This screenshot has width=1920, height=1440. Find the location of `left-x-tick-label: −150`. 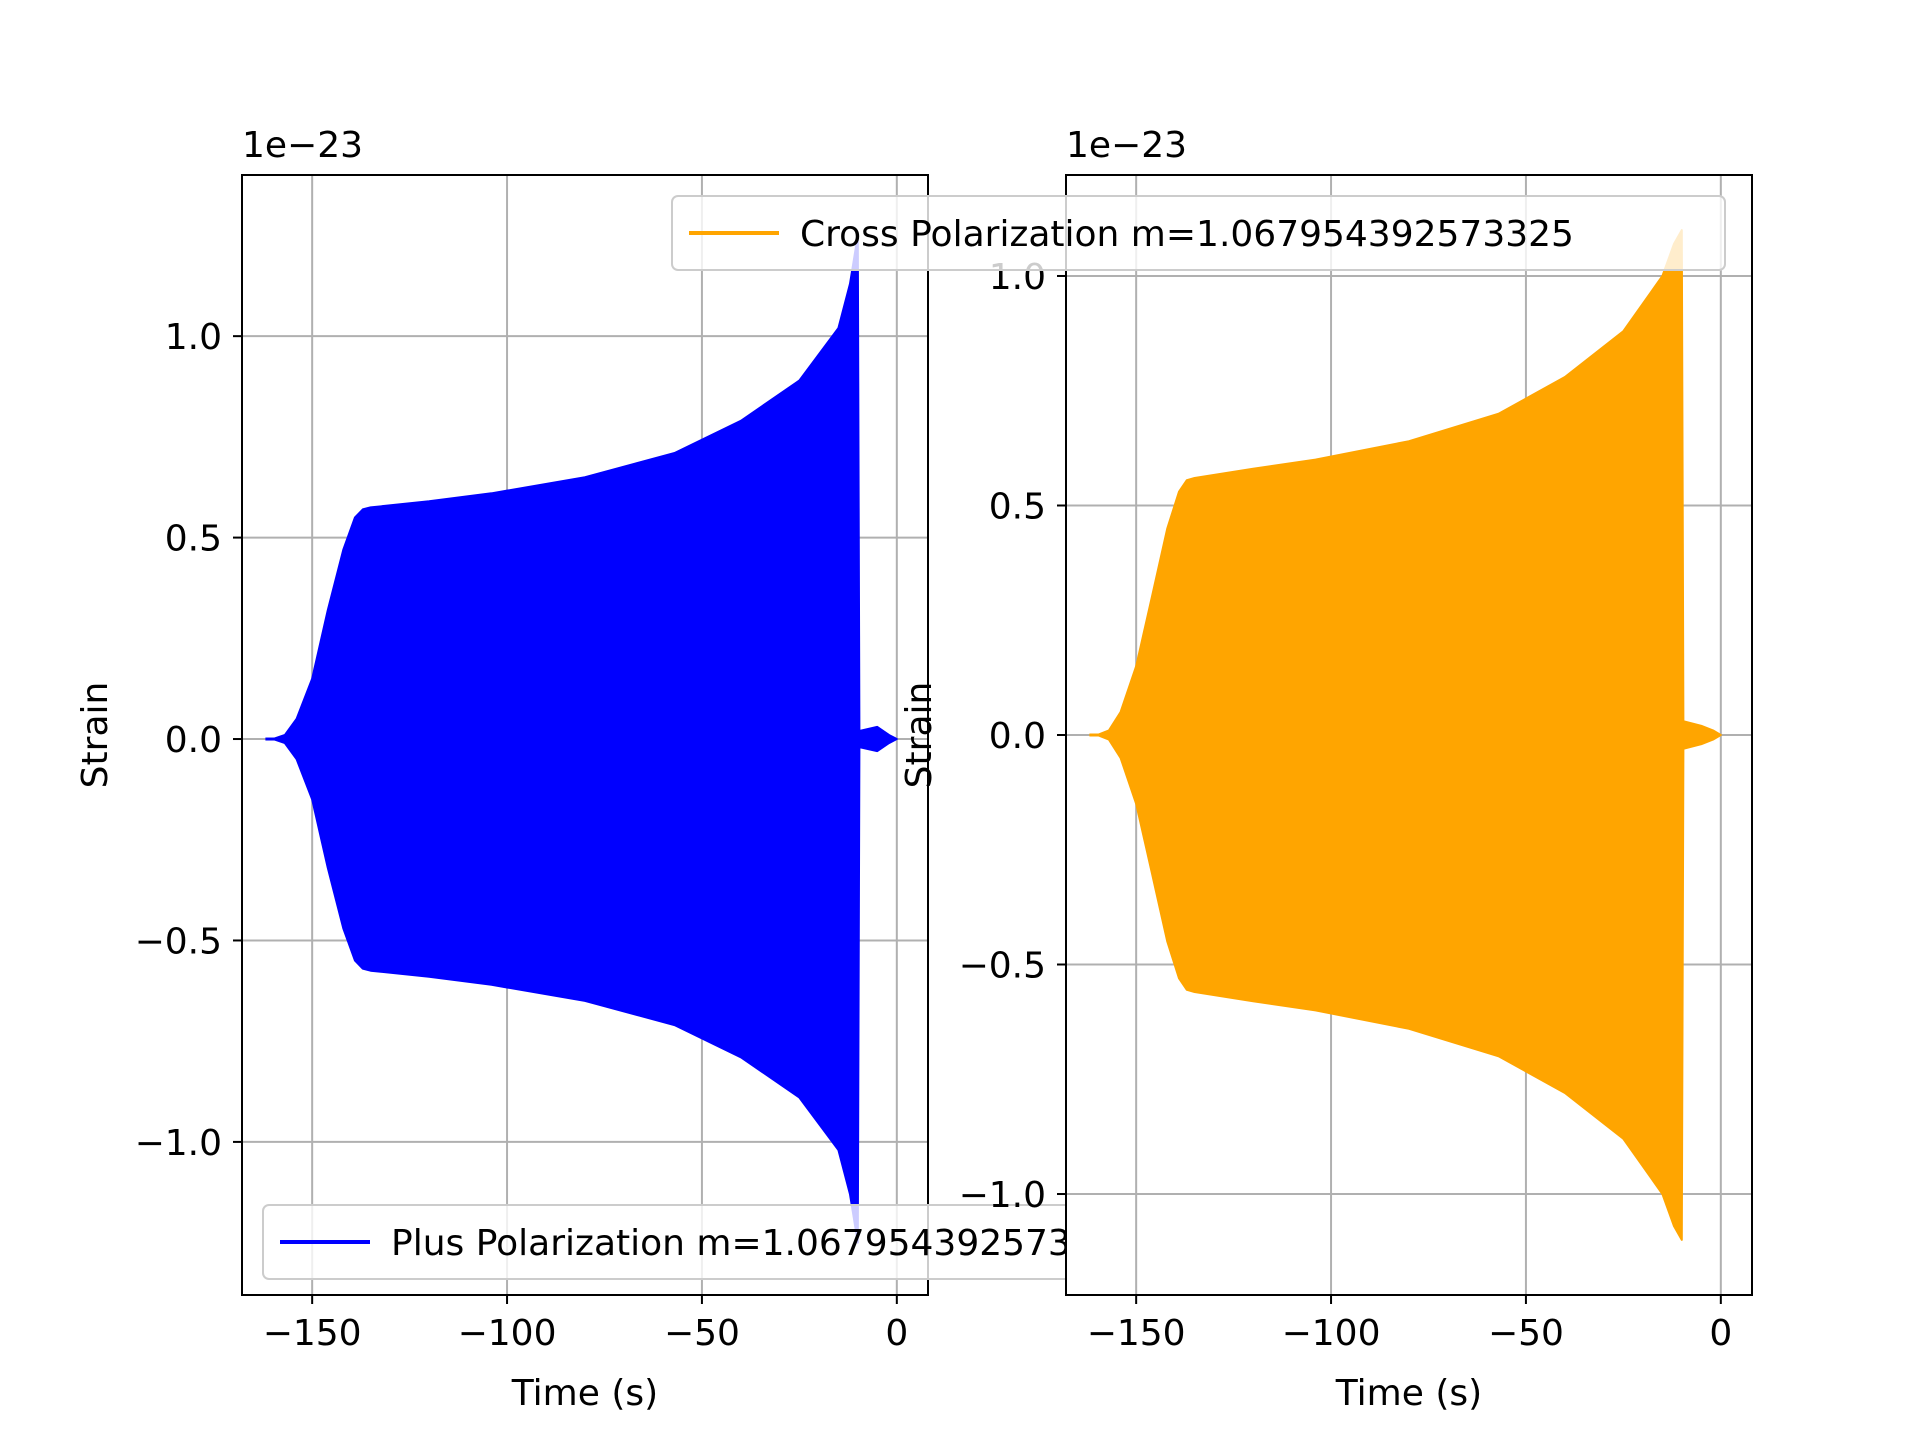

left-x-tick-label: −150 is located at coordinates (312, 1333).